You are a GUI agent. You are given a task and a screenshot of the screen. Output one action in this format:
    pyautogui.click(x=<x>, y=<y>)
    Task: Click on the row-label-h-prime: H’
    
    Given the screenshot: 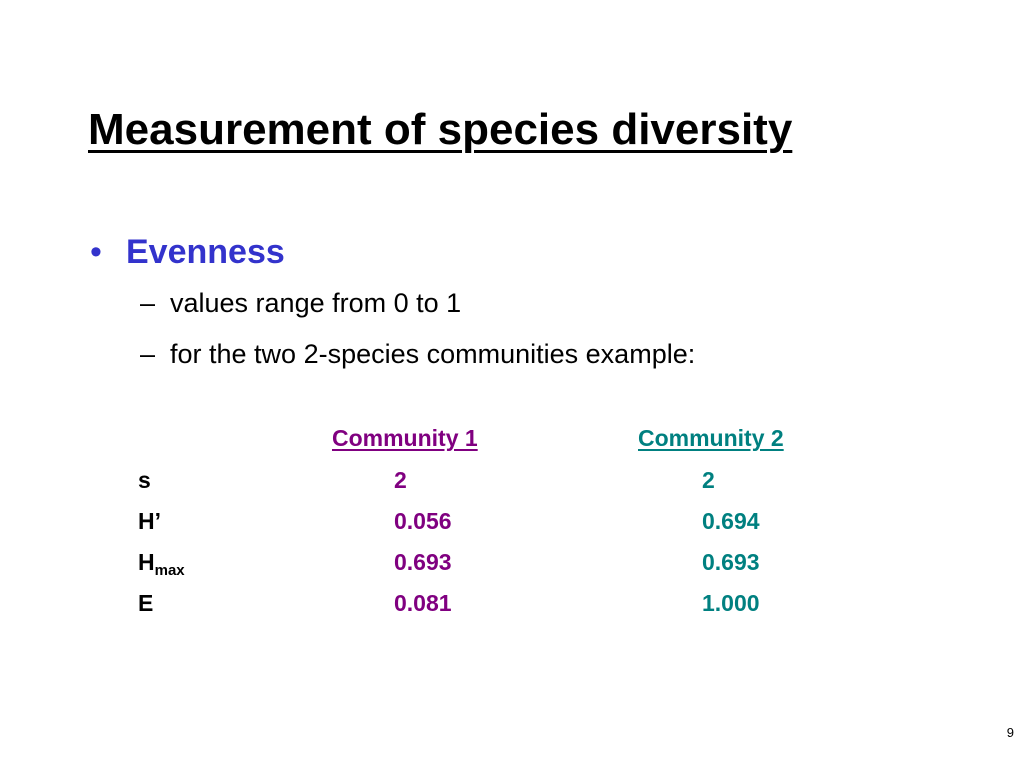 What is the action you would take?
    pyautogui.click(x=149, y=521)
    